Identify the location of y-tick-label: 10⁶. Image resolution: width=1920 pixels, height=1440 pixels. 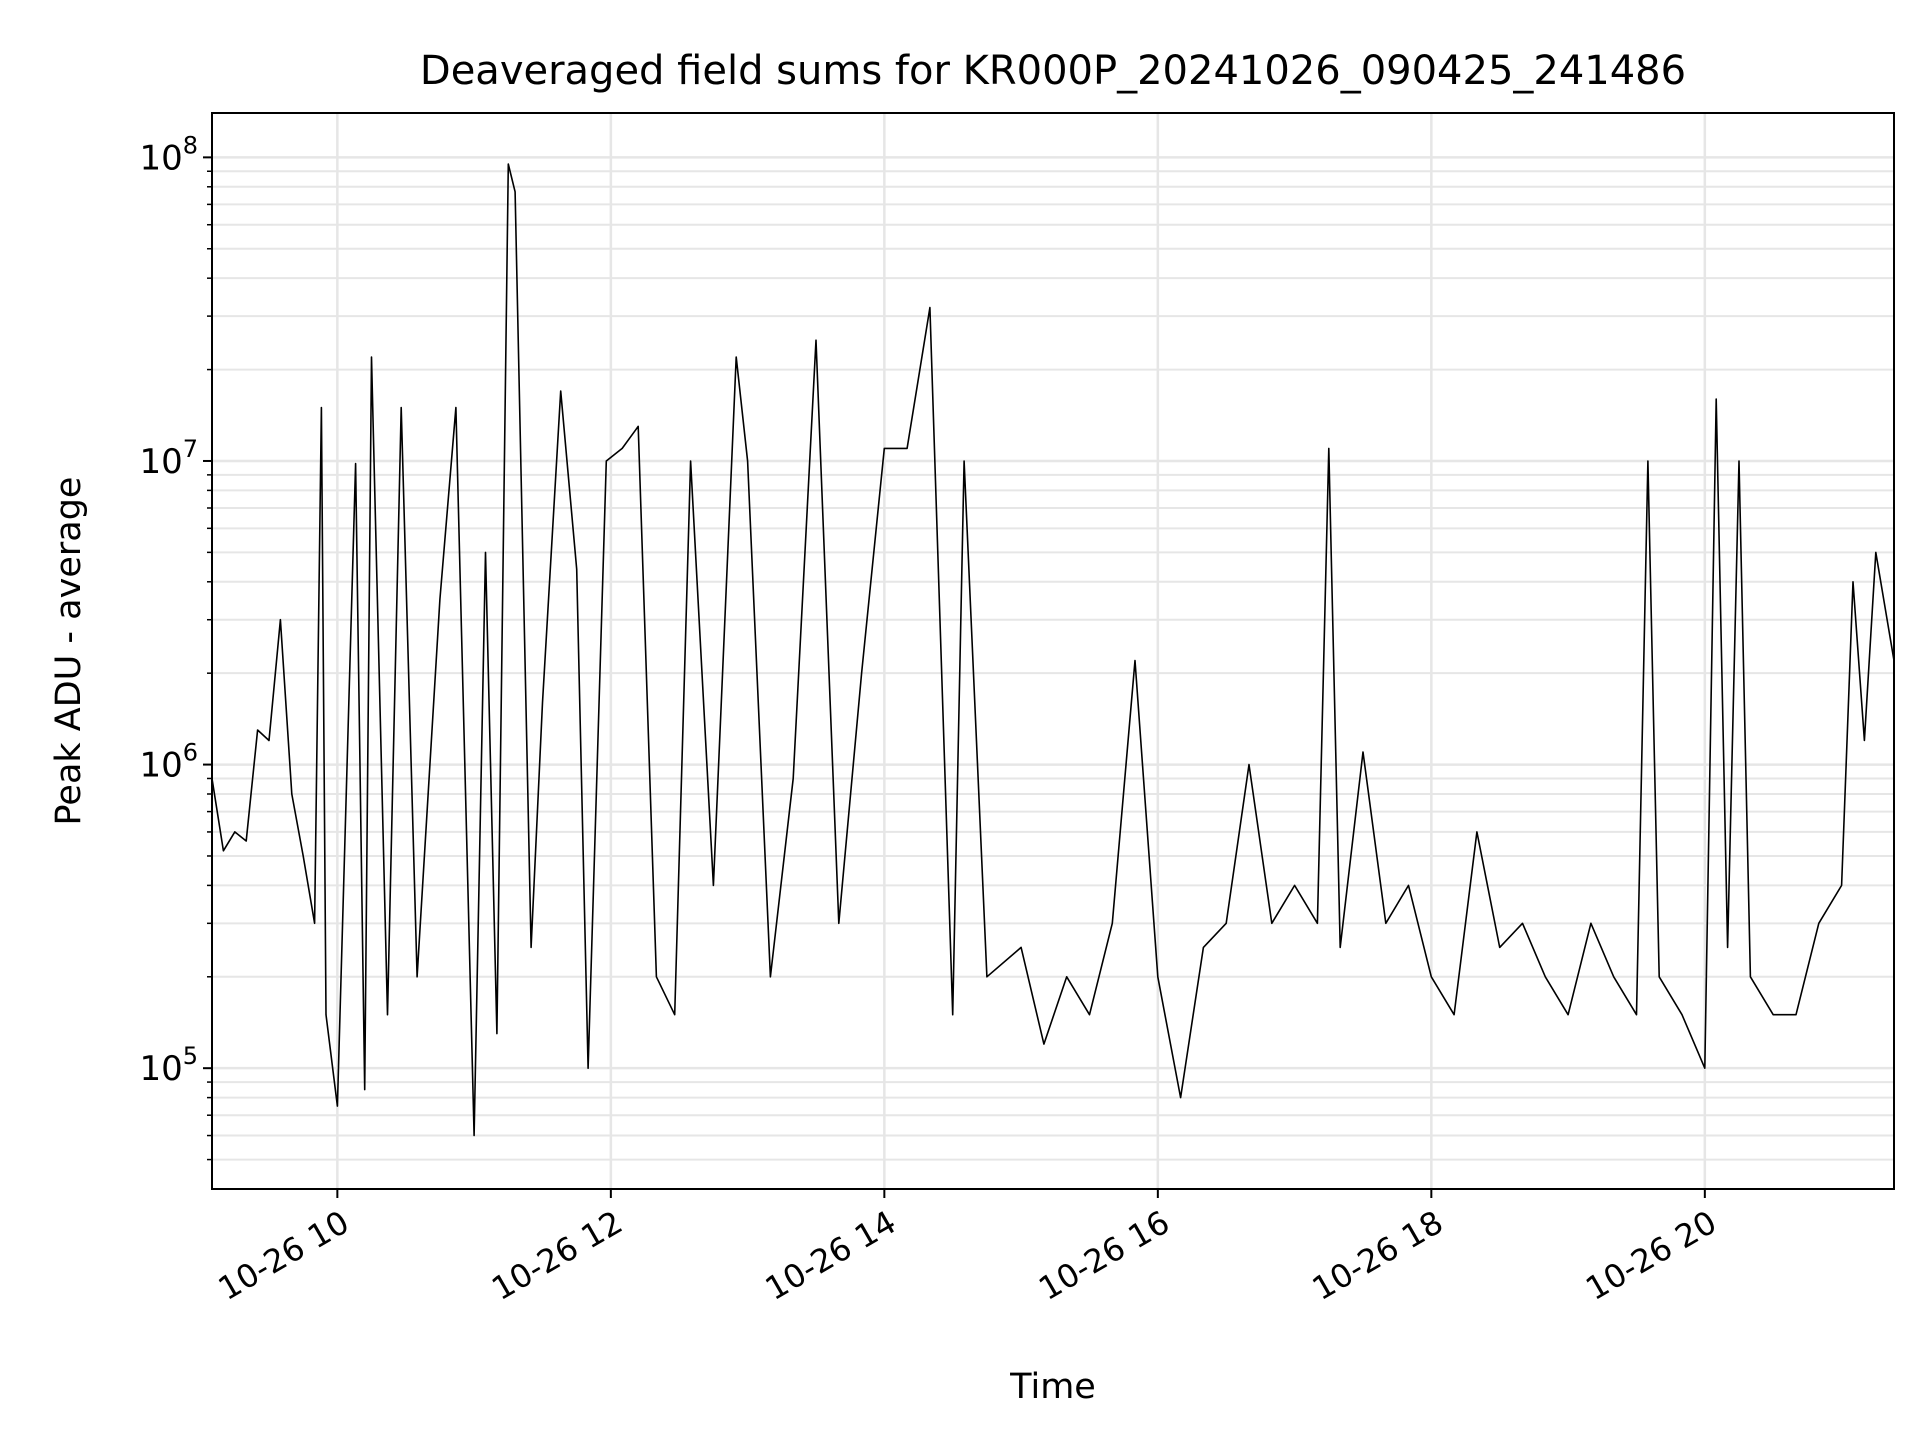
(168, 762).